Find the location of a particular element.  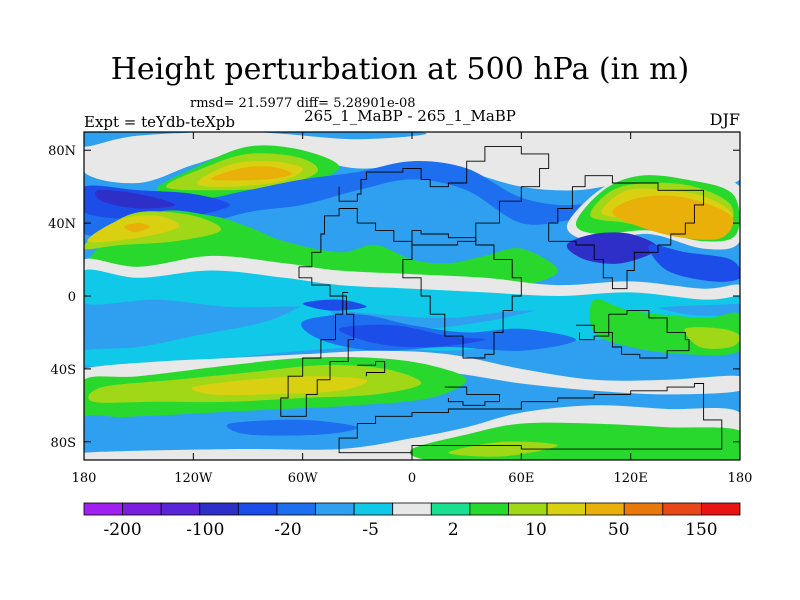

chart-title: Height perturbation at 500 hPa (in m) is located at coordinates (400, 69).